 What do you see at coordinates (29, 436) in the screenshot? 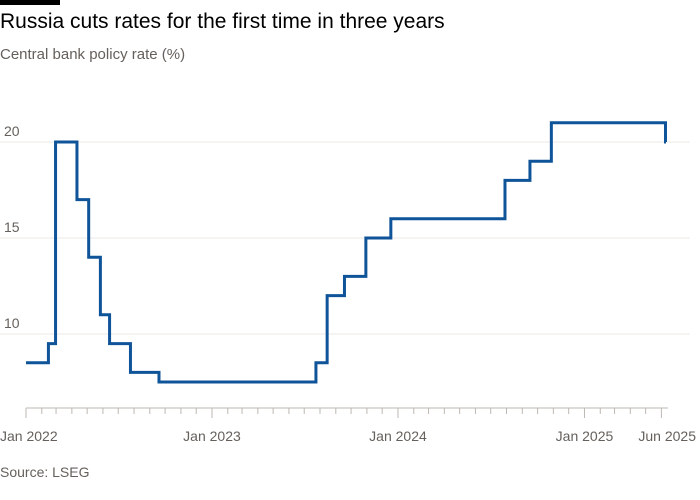
I see `x-tick-label: Jan 2022` at bounding box center [29, 436].